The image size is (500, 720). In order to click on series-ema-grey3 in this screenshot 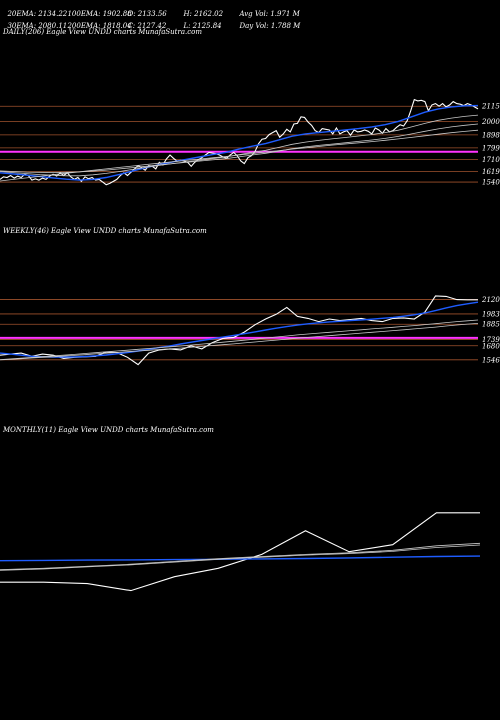, I will do `click(239, 155)`.